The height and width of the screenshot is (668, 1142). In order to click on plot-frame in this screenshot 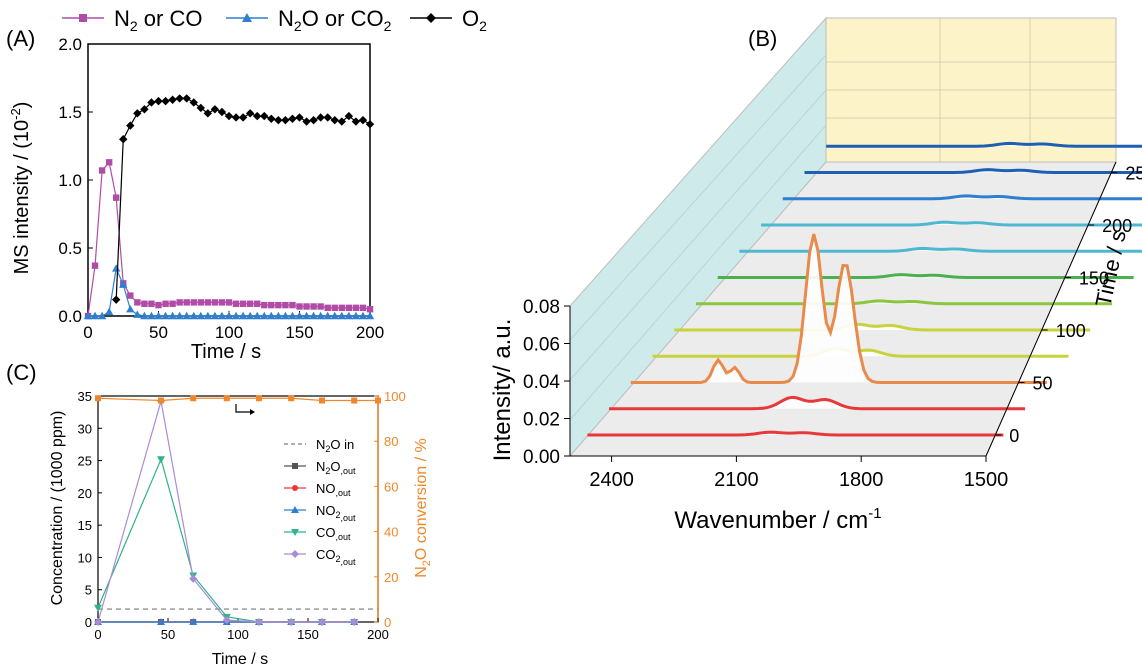, I will do `click(229, 180)`.